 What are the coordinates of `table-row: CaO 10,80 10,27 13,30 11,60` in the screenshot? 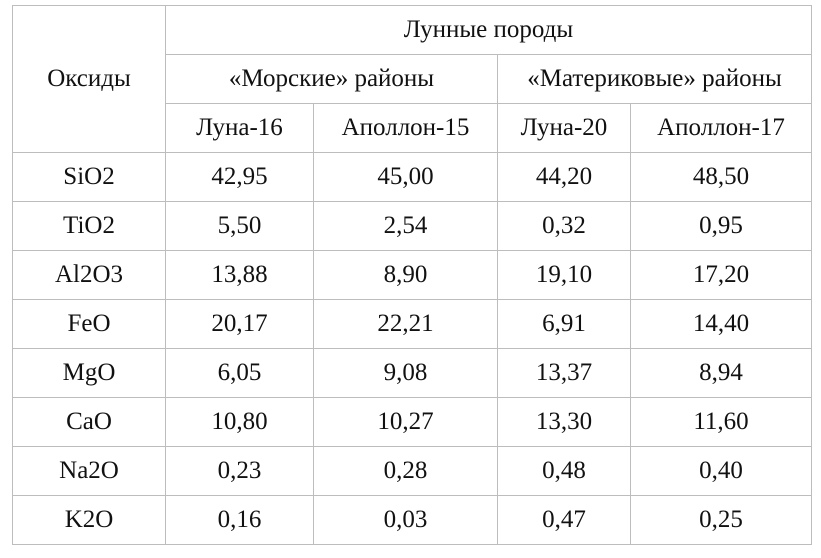 It's located at (412, 422).